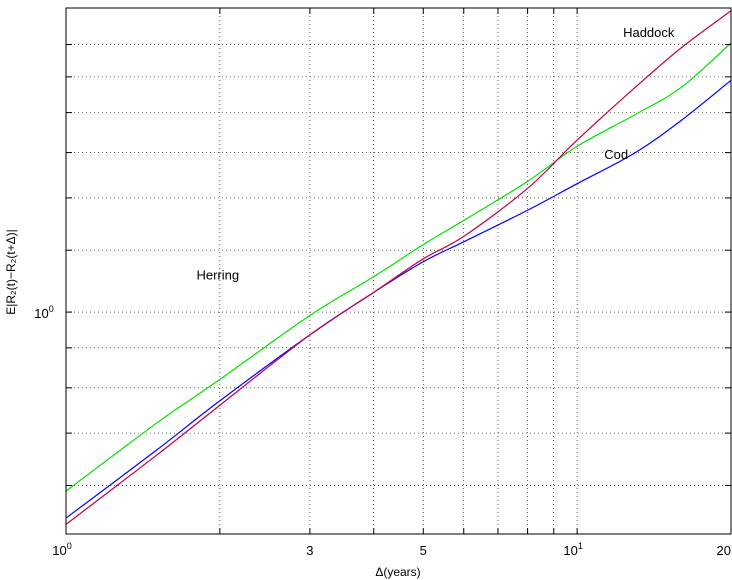 The width and height of the screenshot is (732, 580). What do you see at coordinates (309, 550) in the screenshot?
I see `x-tick-label: 3` at bounding box center [309, 550].